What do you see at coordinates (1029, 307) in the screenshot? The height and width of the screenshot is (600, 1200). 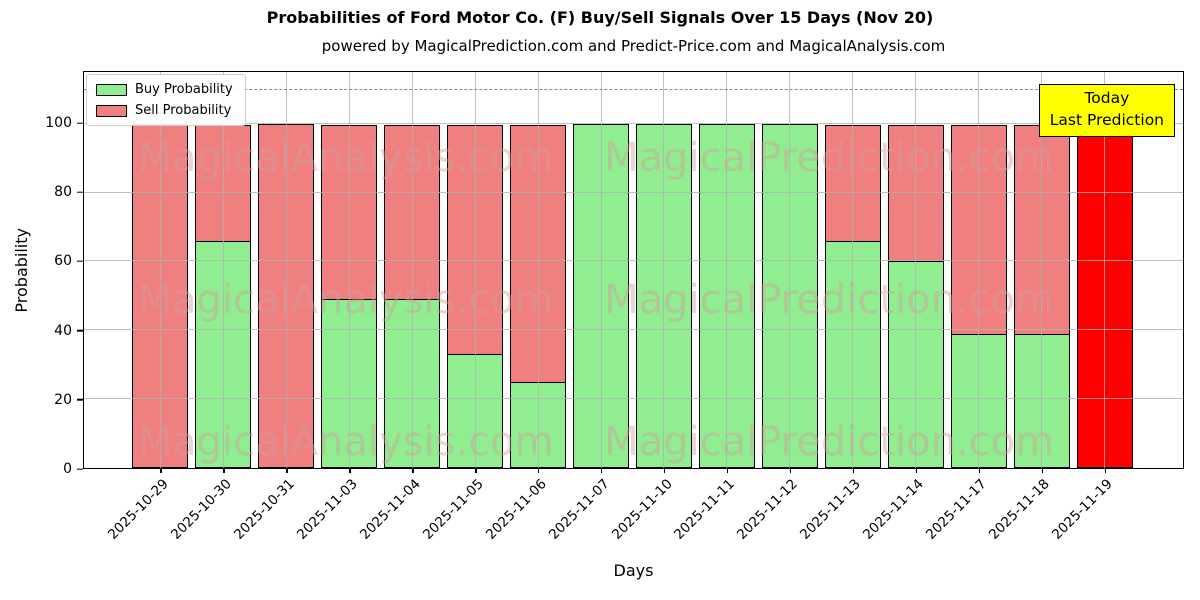 I see `bar-group: 2025-11-18` at bounding box center [1029, 307].